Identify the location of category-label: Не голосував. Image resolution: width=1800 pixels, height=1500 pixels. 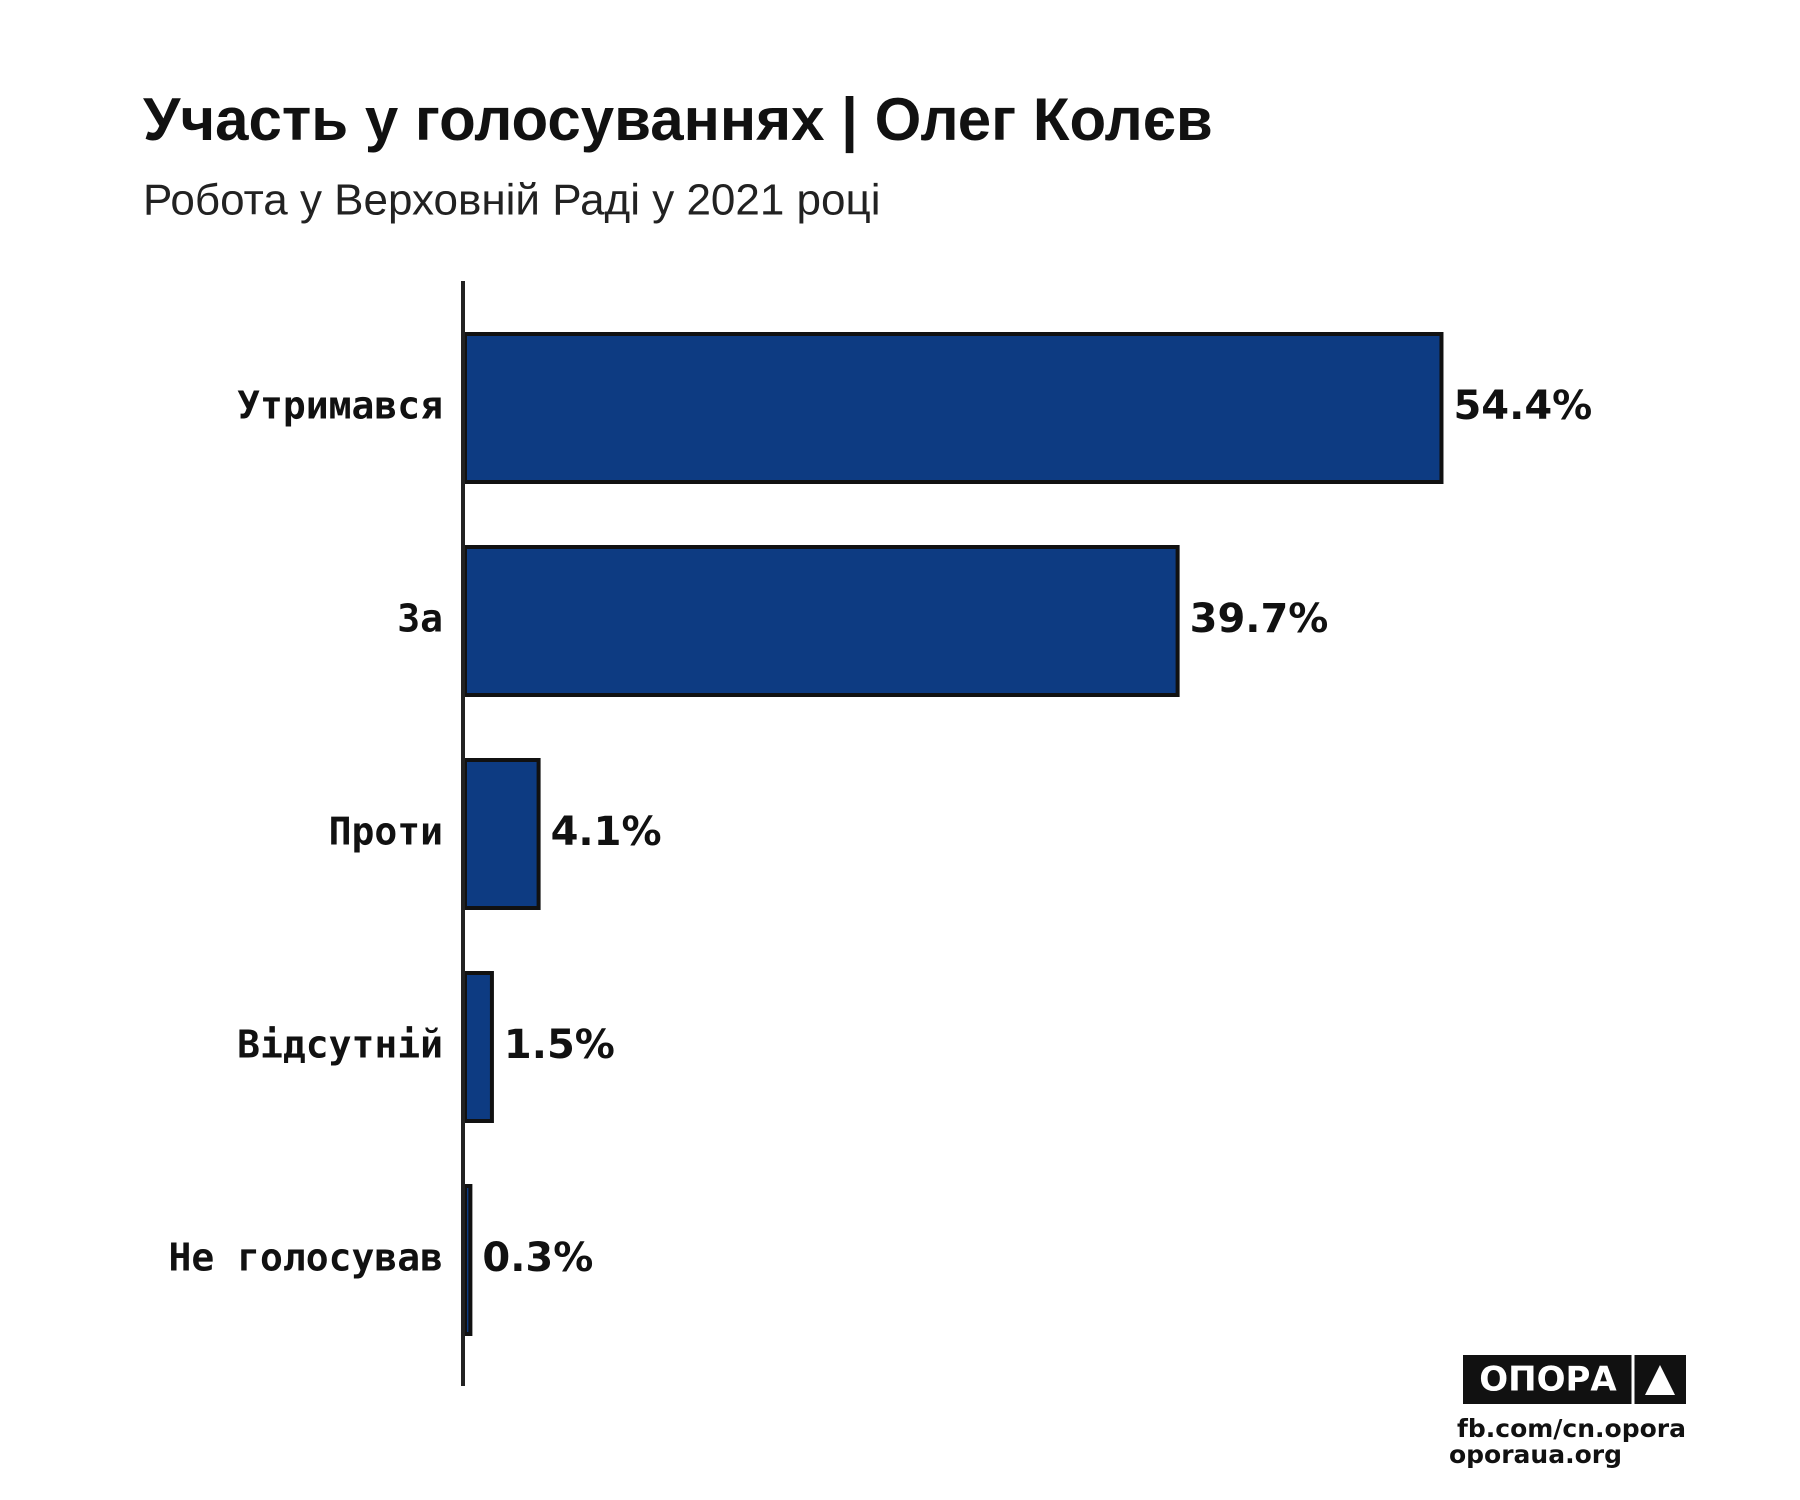
(305, 1258).